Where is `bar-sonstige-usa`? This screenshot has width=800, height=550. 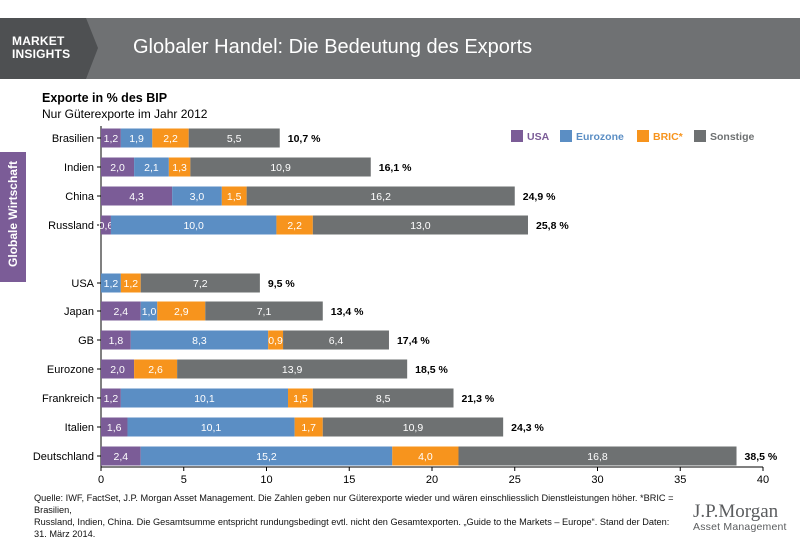 bar-sonstige-usa is located at coordinates (200, 283).